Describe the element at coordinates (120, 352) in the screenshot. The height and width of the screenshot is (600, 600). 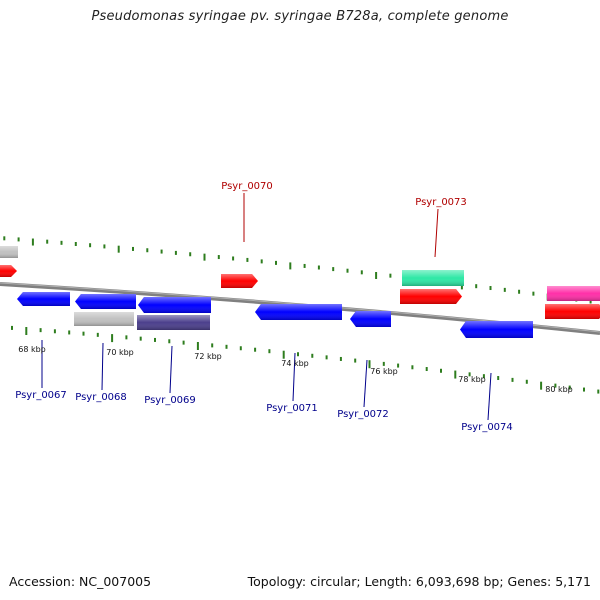
I see `tick-label: 70 kbp` at that location.